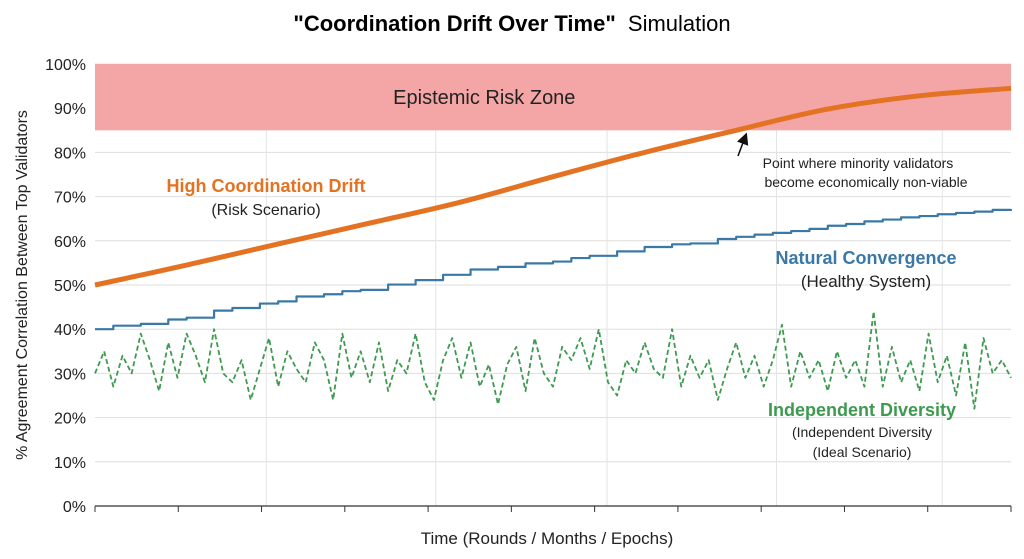  What do you see at coordinates (454, 23) in the screenshot?
I see `chart-title-bold: "Coordination Drift Over Time"` at bounding box center [454, 23].